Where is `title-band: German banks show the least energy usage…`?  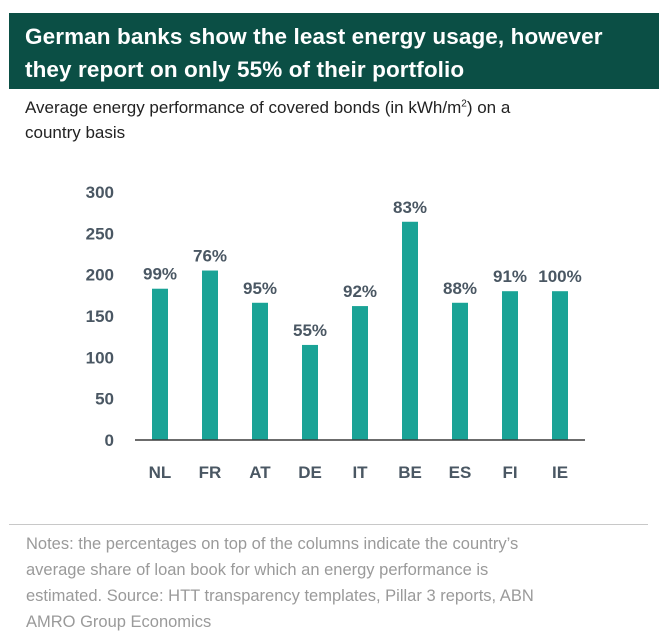
title-band: German banks show the least energy usage… is located at coordinates (334, 51).